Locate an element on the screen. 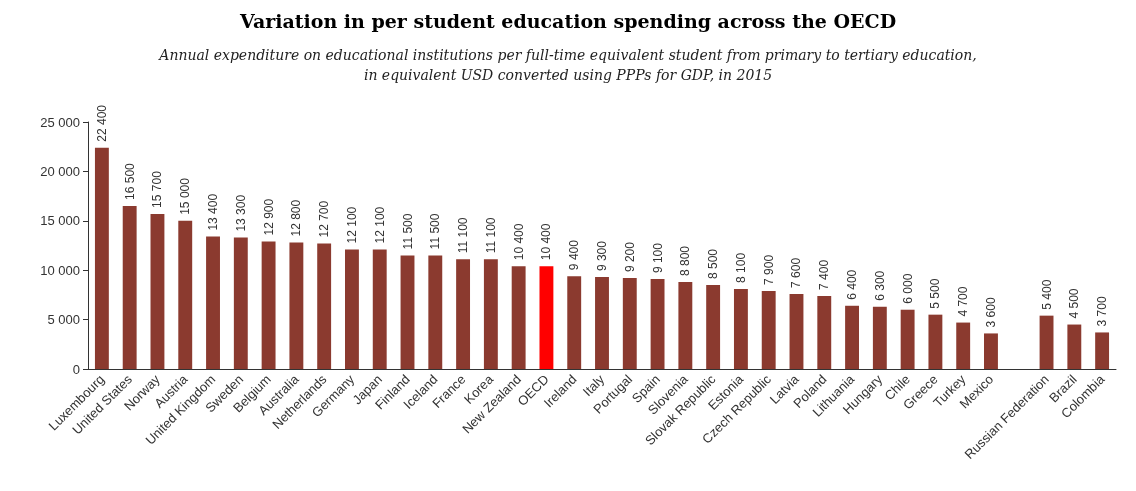 This screenshot has width=1136, height=491. data-label: 3 600 is located at coordinates (990, 312).